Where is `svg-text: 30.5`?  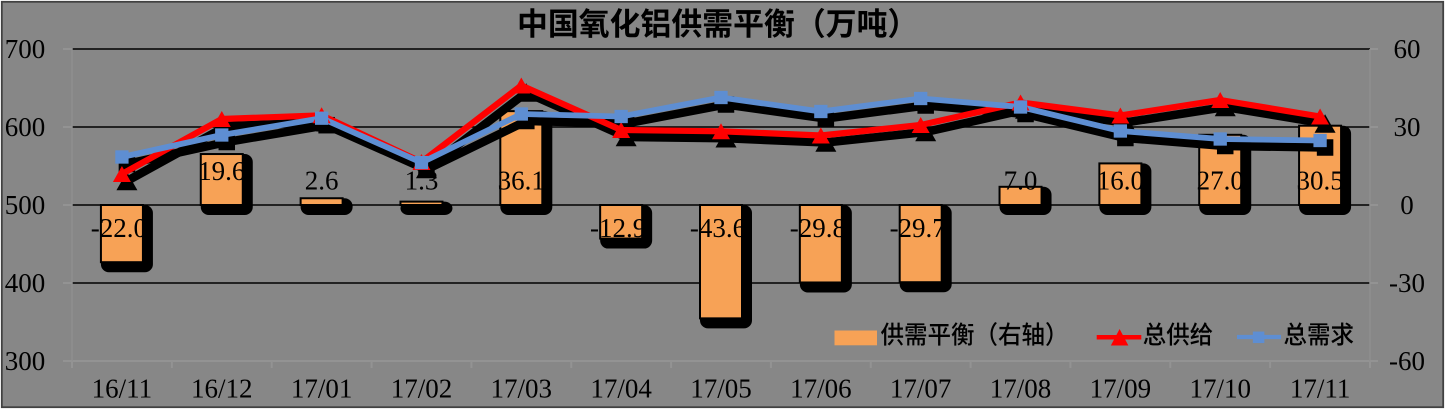
svg-text: 30.5 is located at coordinates (1319, 181).